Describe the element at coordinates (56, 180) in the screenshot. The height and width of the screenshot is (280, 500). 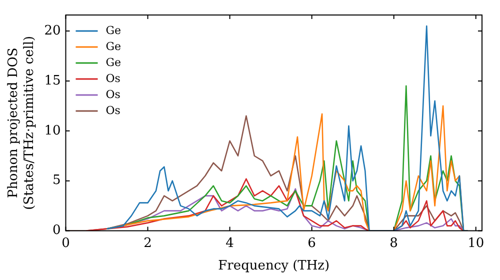
I see `y-tick-label: 5` at that location.